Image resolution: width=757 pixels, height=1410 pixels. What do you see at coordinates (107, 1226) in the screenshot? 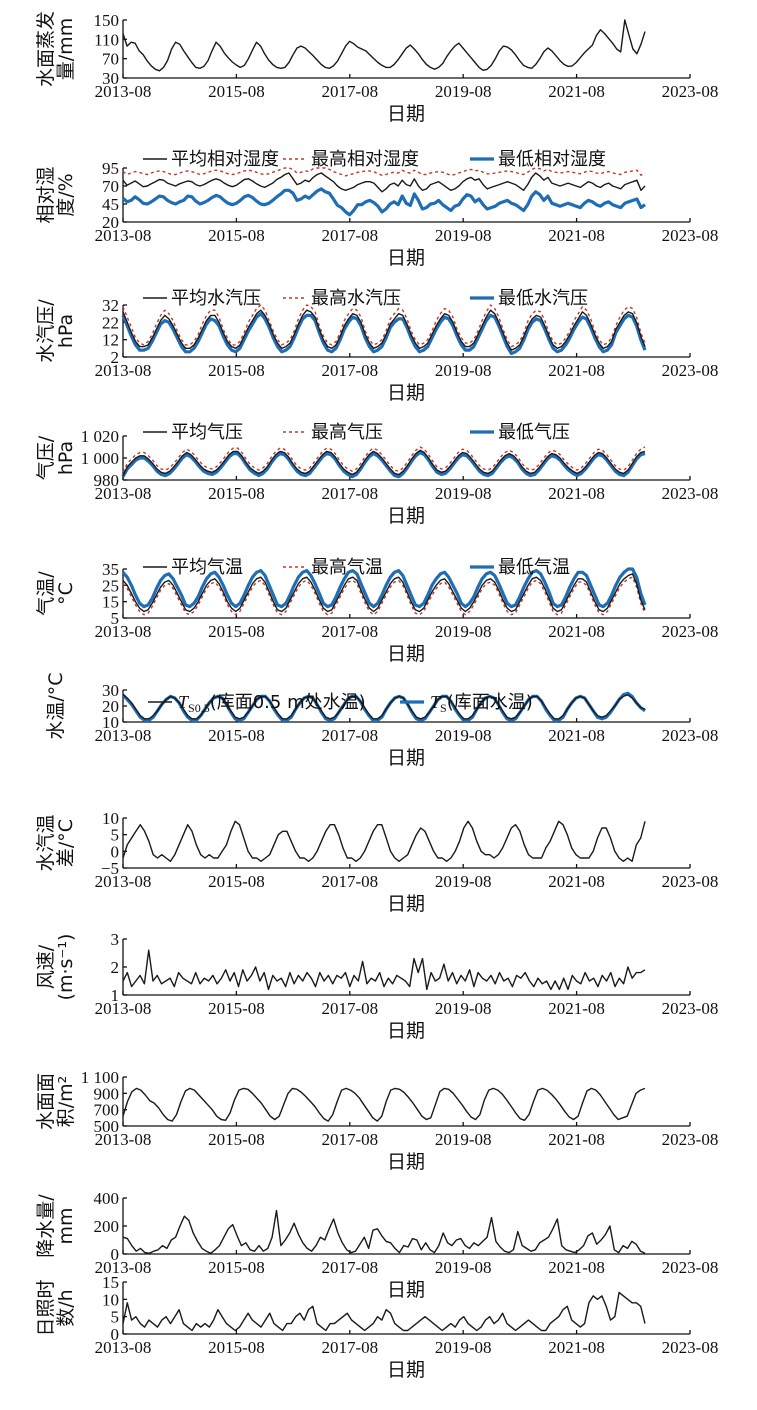
I see `y-tick-label: 200` at bounding box center [107, 1226].